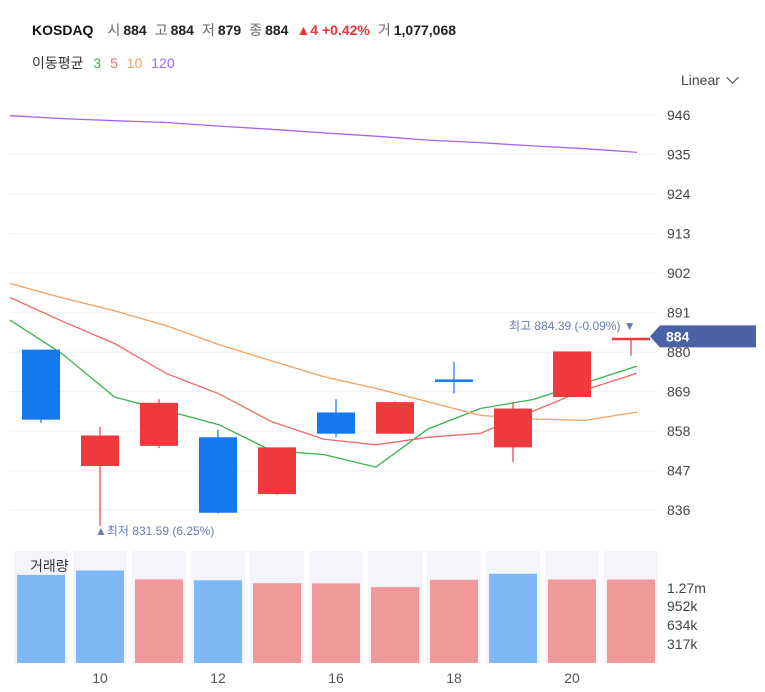  What do you see at coordinates (678, 336) in the screenshot?
I see `current-price-label: 884` at bounding box center [678, 336].